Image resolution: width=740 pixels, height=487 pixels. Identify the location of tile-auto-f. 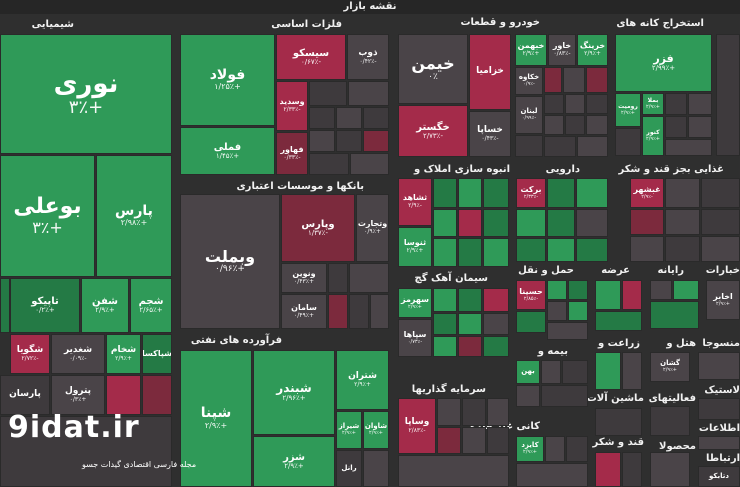
(575, 104).